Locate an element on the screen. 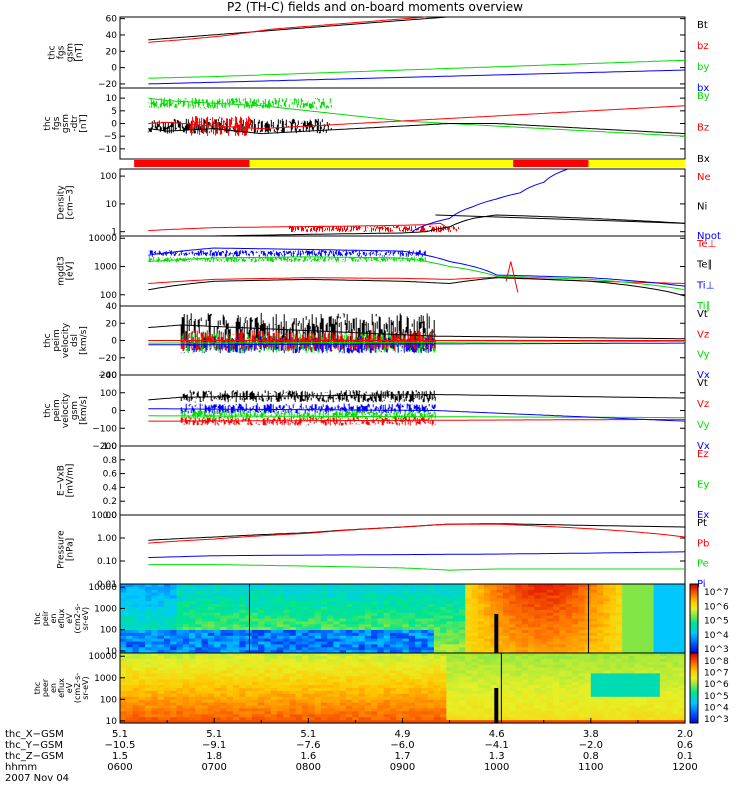  legend-Vy: Vy is located at coordinates (703, 355).